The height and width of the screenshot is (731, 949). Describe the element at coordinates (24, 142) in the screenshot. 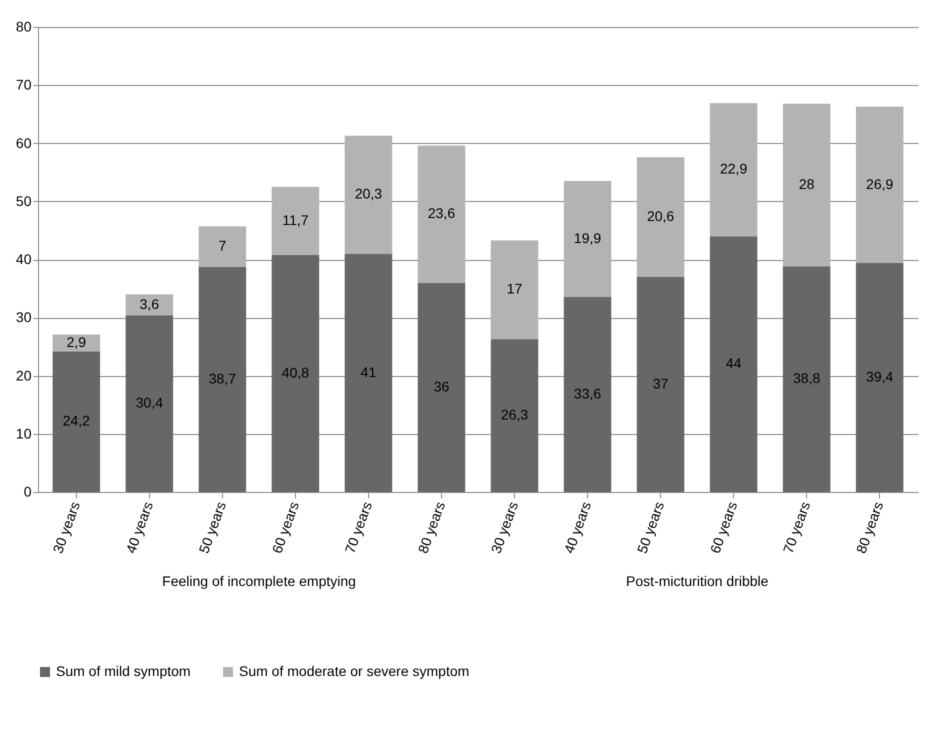

I see `y-tick-label: 60` at that location.